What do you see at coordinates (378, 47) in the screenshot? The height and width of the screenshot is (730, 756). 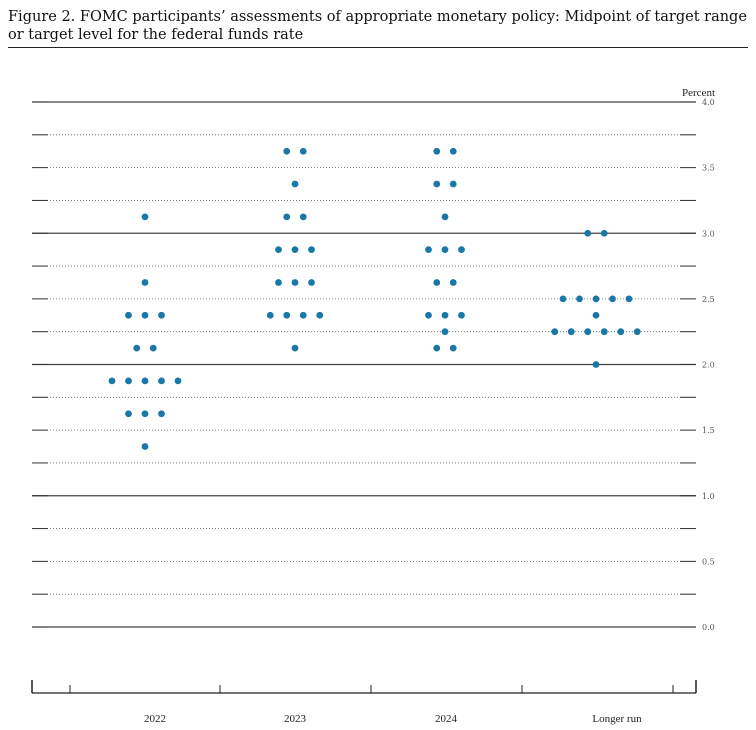 I see `title-rule` at bounding box center [378, 47].